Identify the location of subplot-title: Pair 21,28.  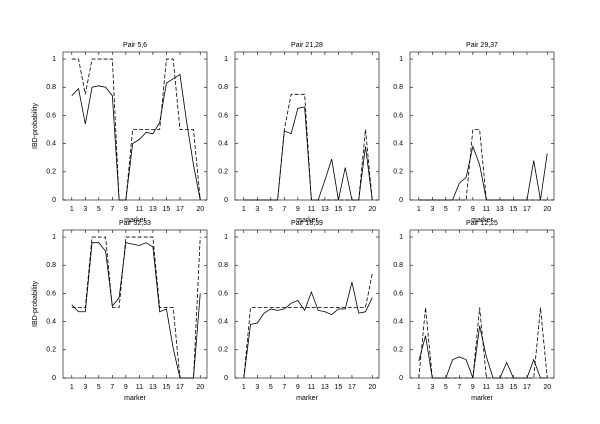
(307, 45).